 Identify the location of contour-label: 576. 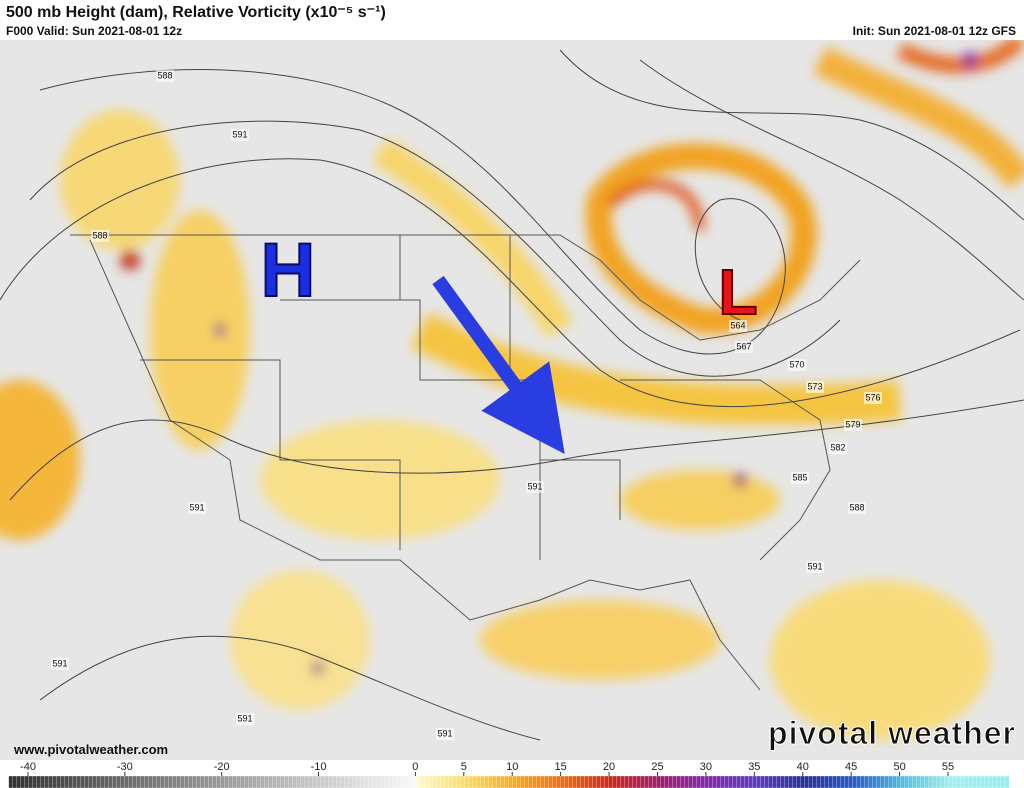
(872, 397).